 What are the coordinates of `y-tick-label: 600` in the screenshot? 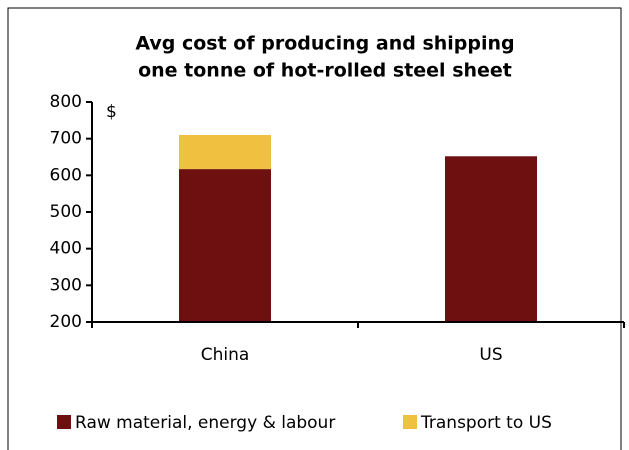 It's located at (66, 175).